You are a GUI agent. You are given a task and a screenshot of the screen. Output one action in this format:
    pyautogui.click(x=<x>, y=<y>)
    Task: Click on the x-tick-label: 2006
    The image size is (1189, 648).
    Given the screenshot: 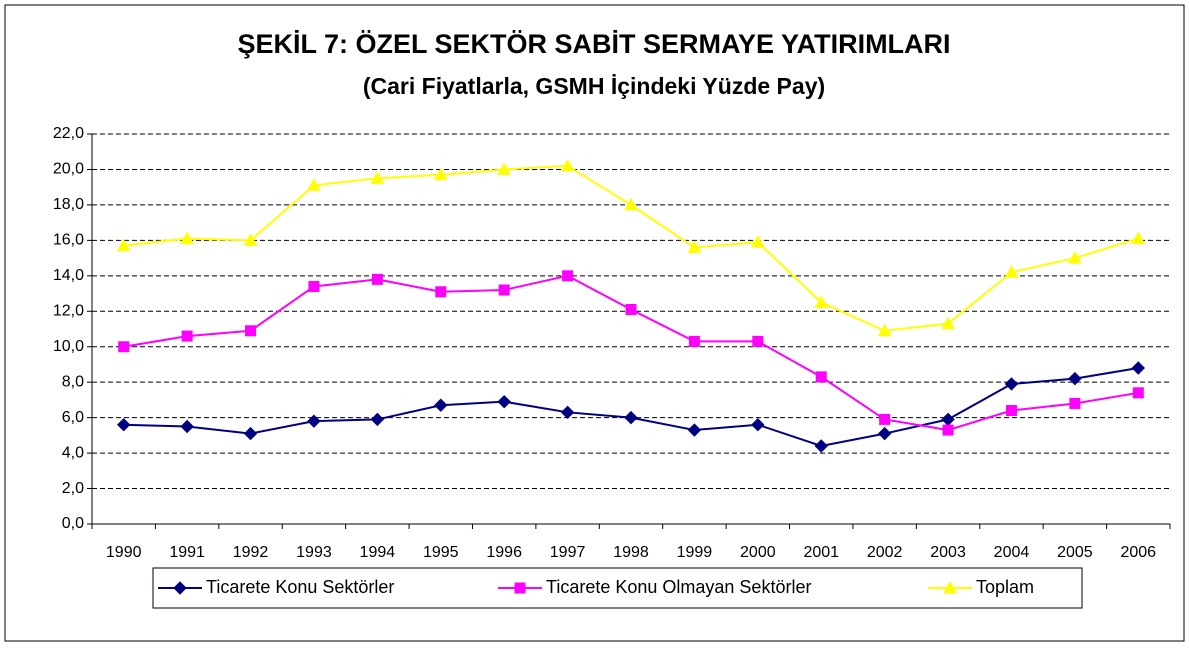 What is the action you would take?
    pyautogui.click(x=1138, y=552)
    